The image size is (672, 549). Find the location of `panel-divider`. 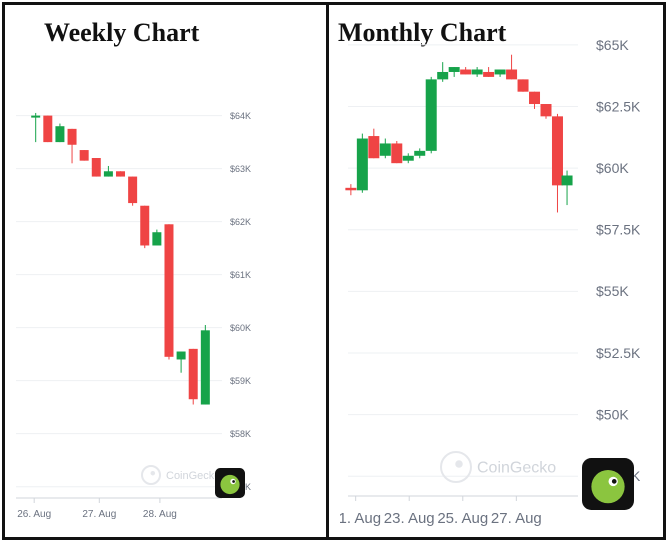

panel-divider is located at coordinates (327, 271).